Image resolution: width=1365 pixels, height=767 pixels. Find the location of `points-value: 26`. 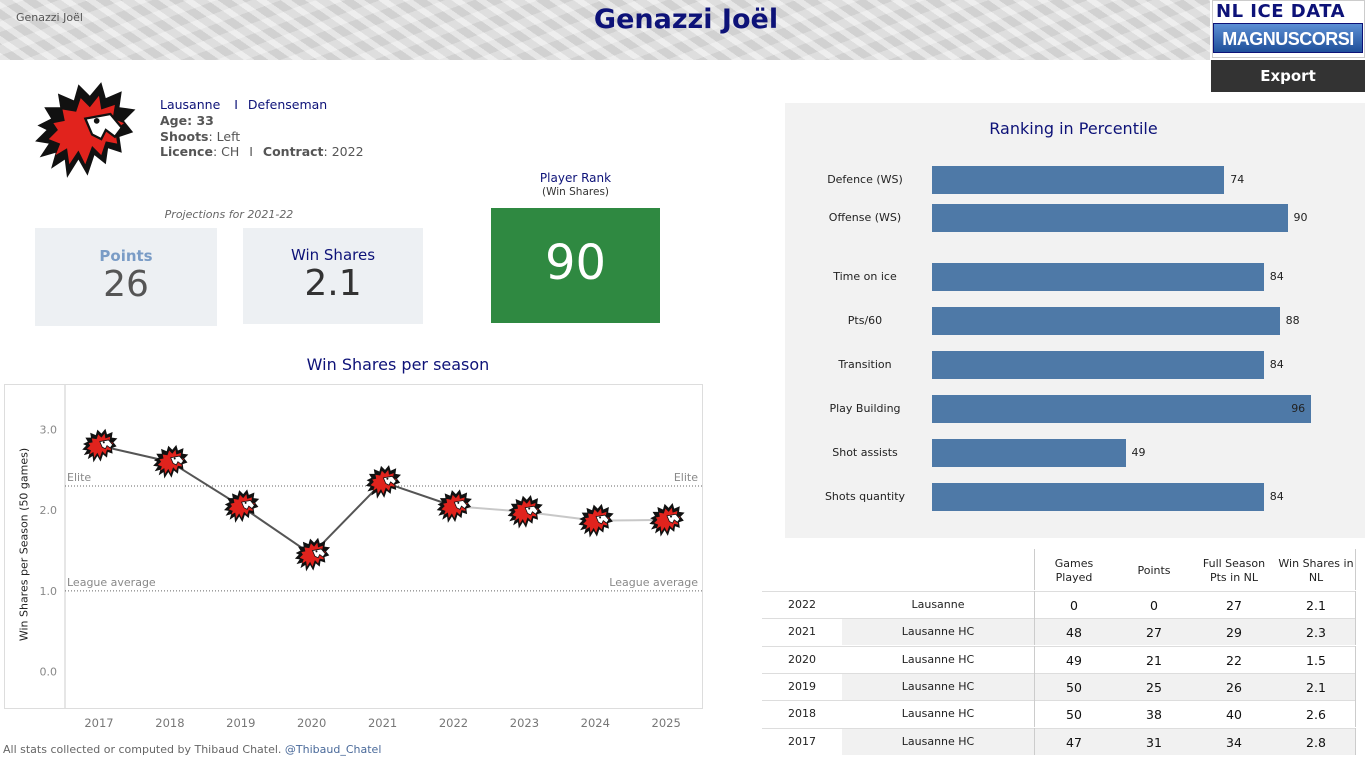

points-value: 26 is located at coordinates (126, 284).